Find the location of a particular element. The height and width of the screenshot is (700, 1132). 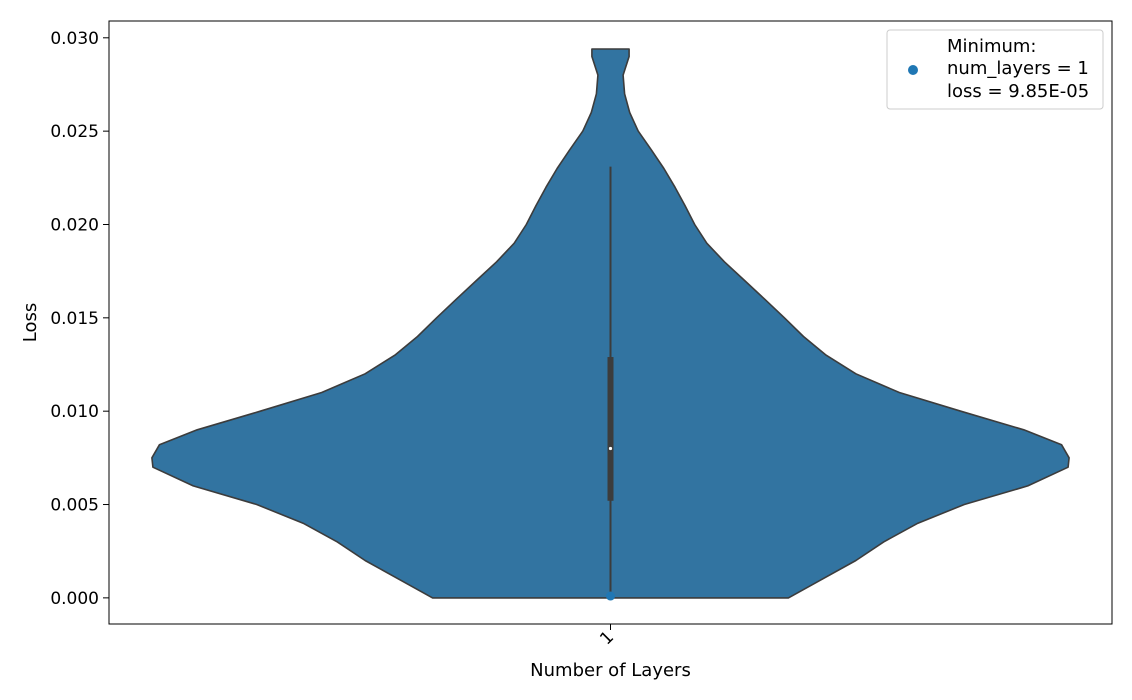

x-axis-label: Number of Layers is located at coordinates (610, 670).